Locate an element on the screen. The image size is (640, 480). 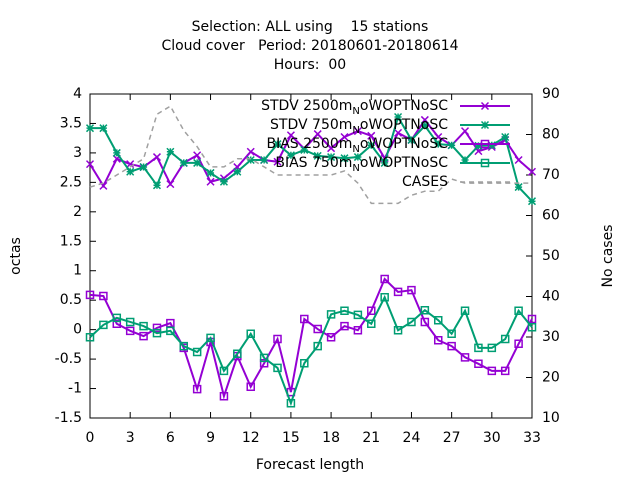
y-tick-label: -1.5 is located at coordinates (68, 418).